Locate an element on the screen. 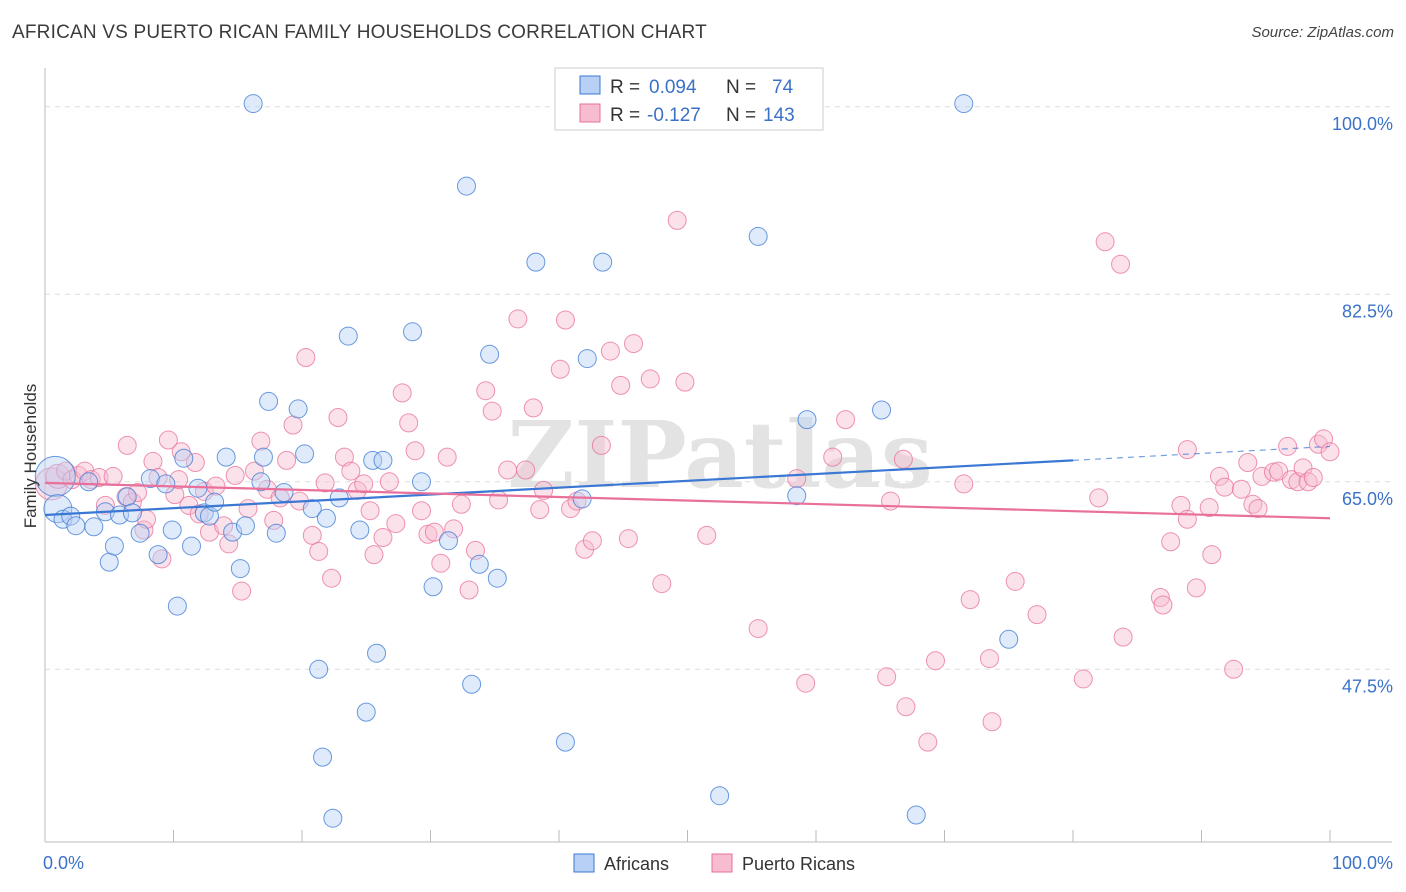  watermark: ZIPatlas is located at coordinates (719, 455).